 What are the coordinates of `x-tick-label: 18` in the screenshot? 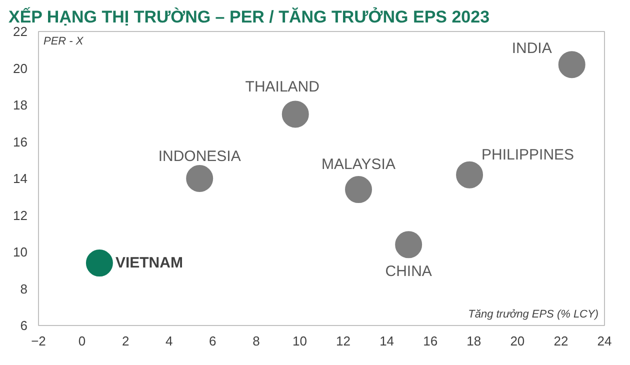 It's located at (474, 341).